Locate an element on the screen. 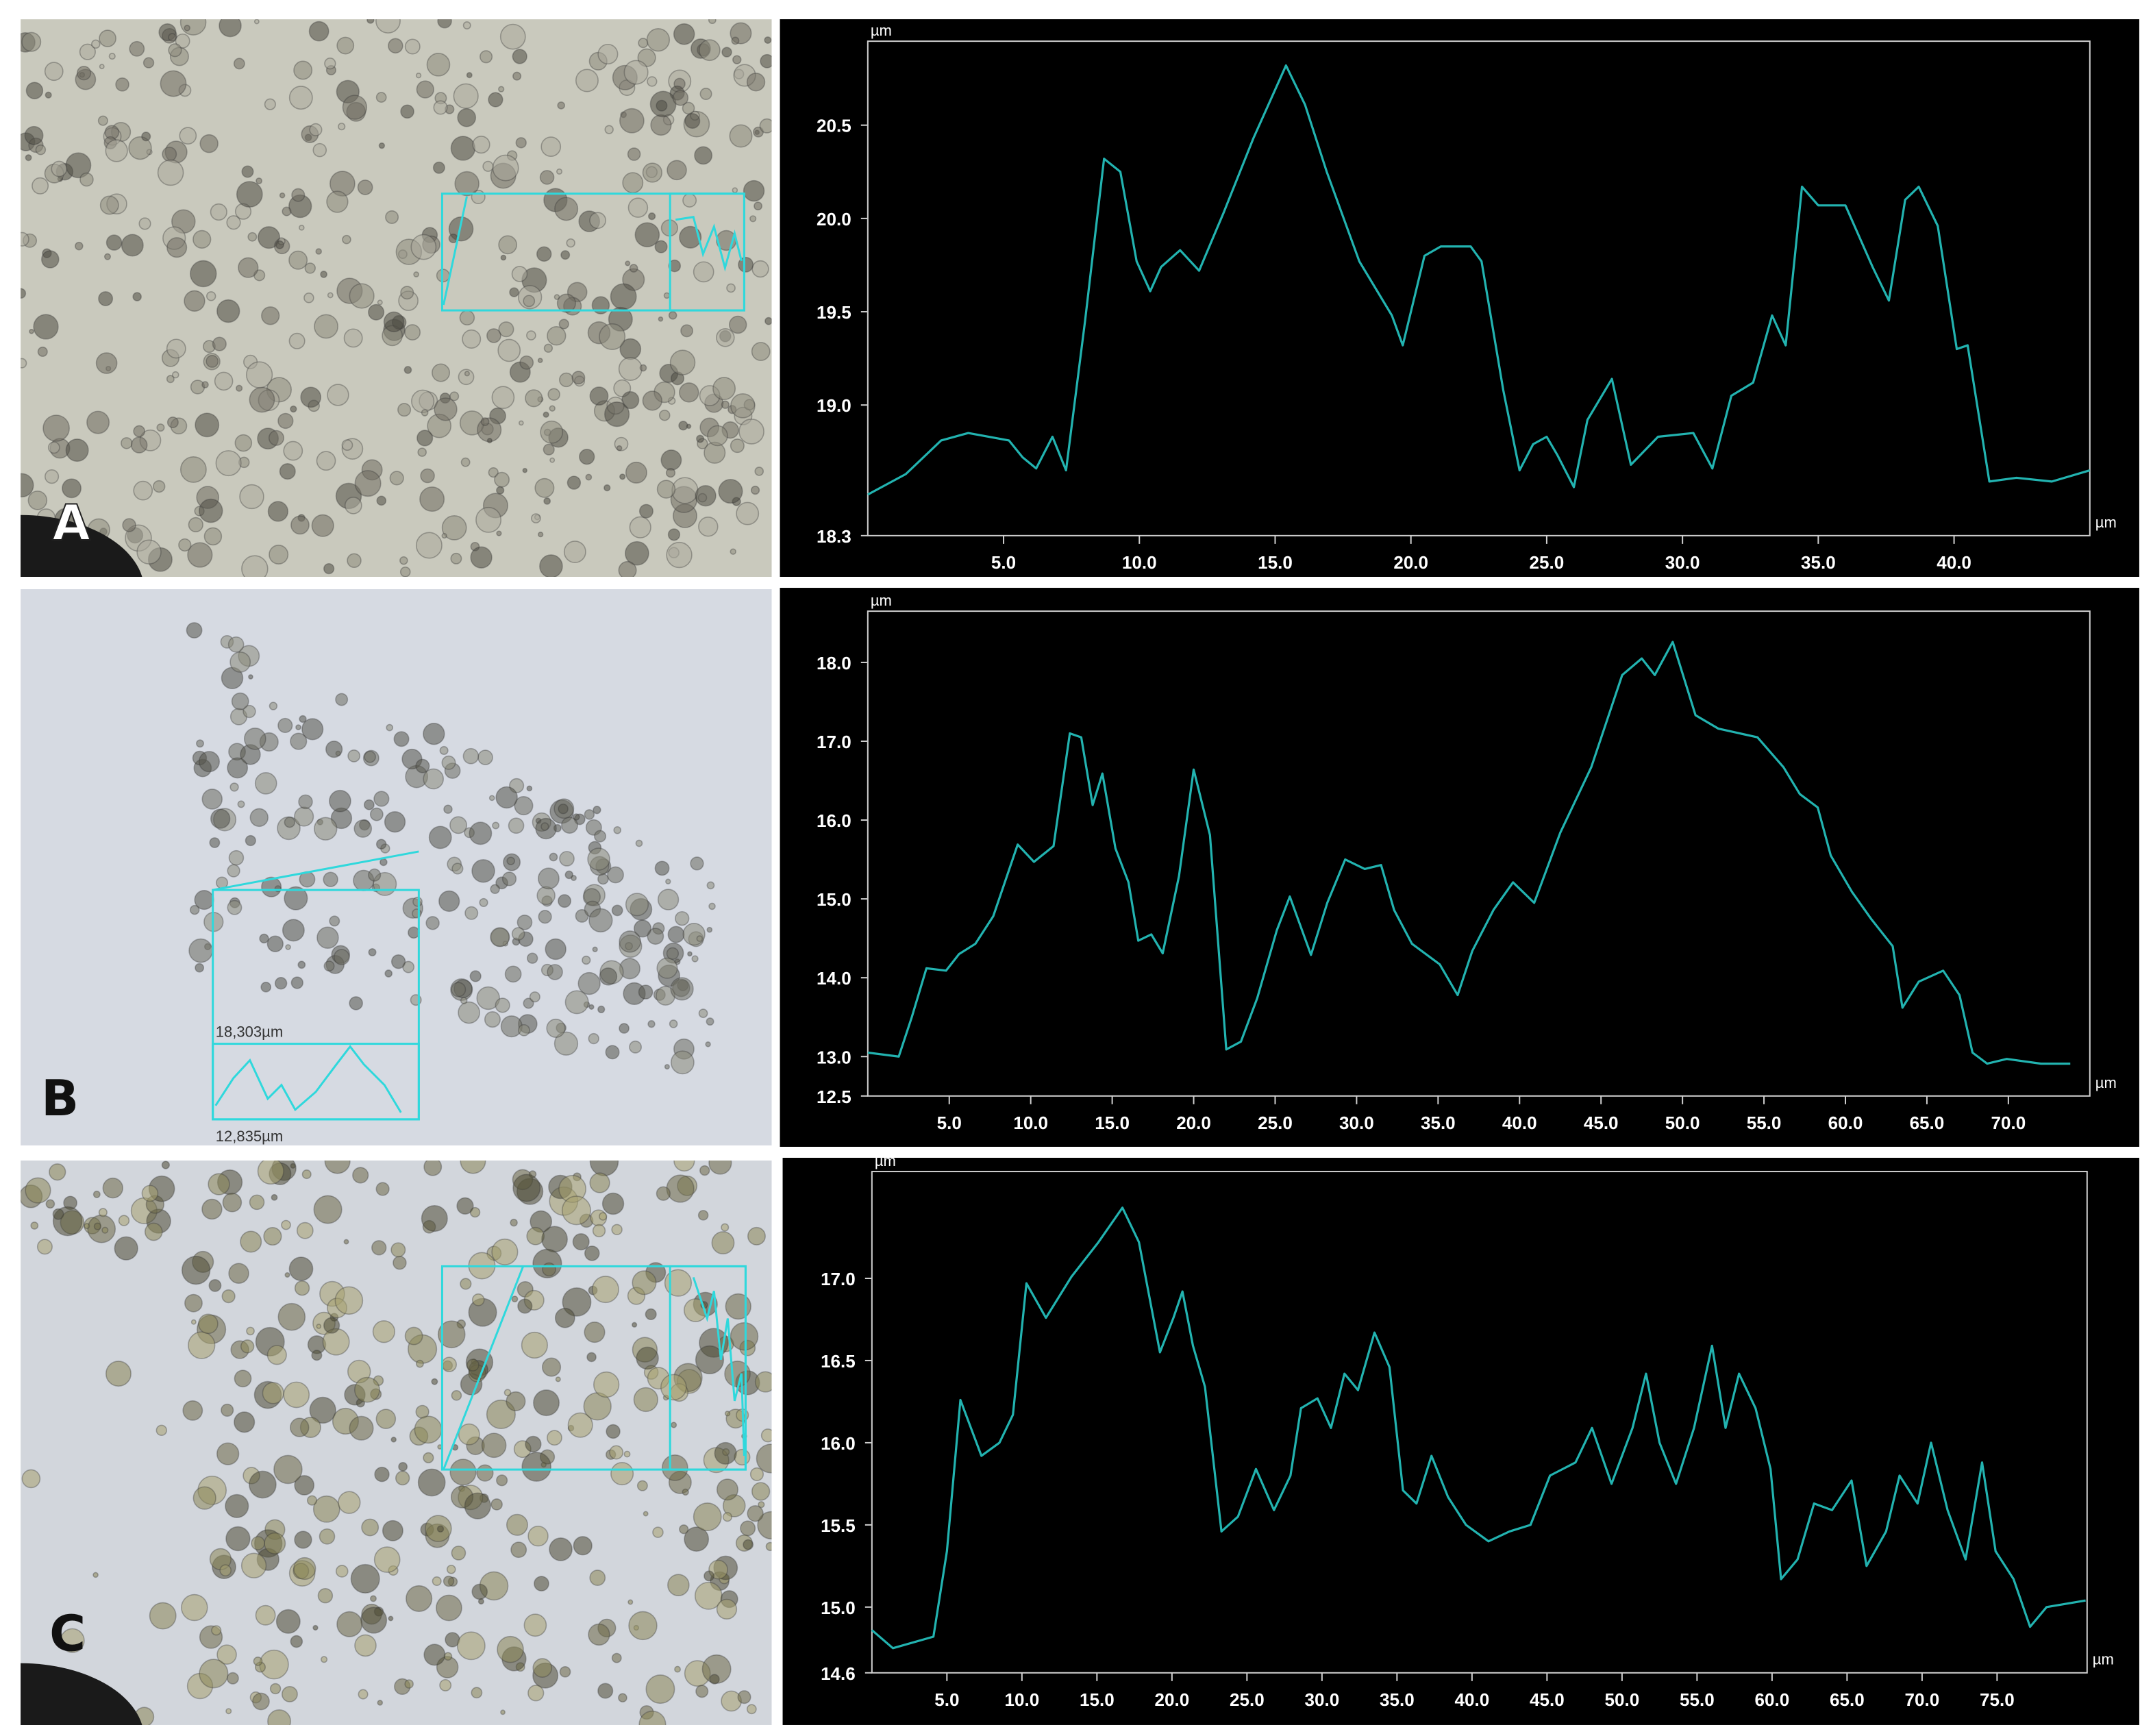  y-tick-label: 14.6 is located at coordinates (838, 1673).